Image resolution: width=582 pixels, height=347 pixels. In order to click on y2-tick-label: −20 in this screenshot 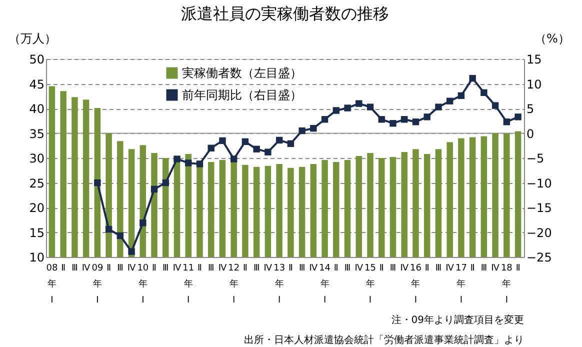, I will do `click(539, 233)`.